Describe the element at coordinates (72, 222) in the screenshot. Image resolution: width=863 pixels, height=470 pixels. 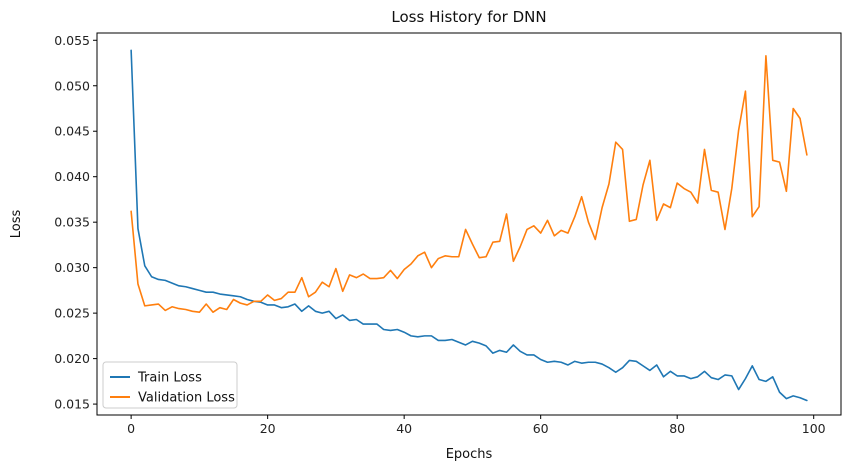
I see `y-tick-label: 0.035` at that location.